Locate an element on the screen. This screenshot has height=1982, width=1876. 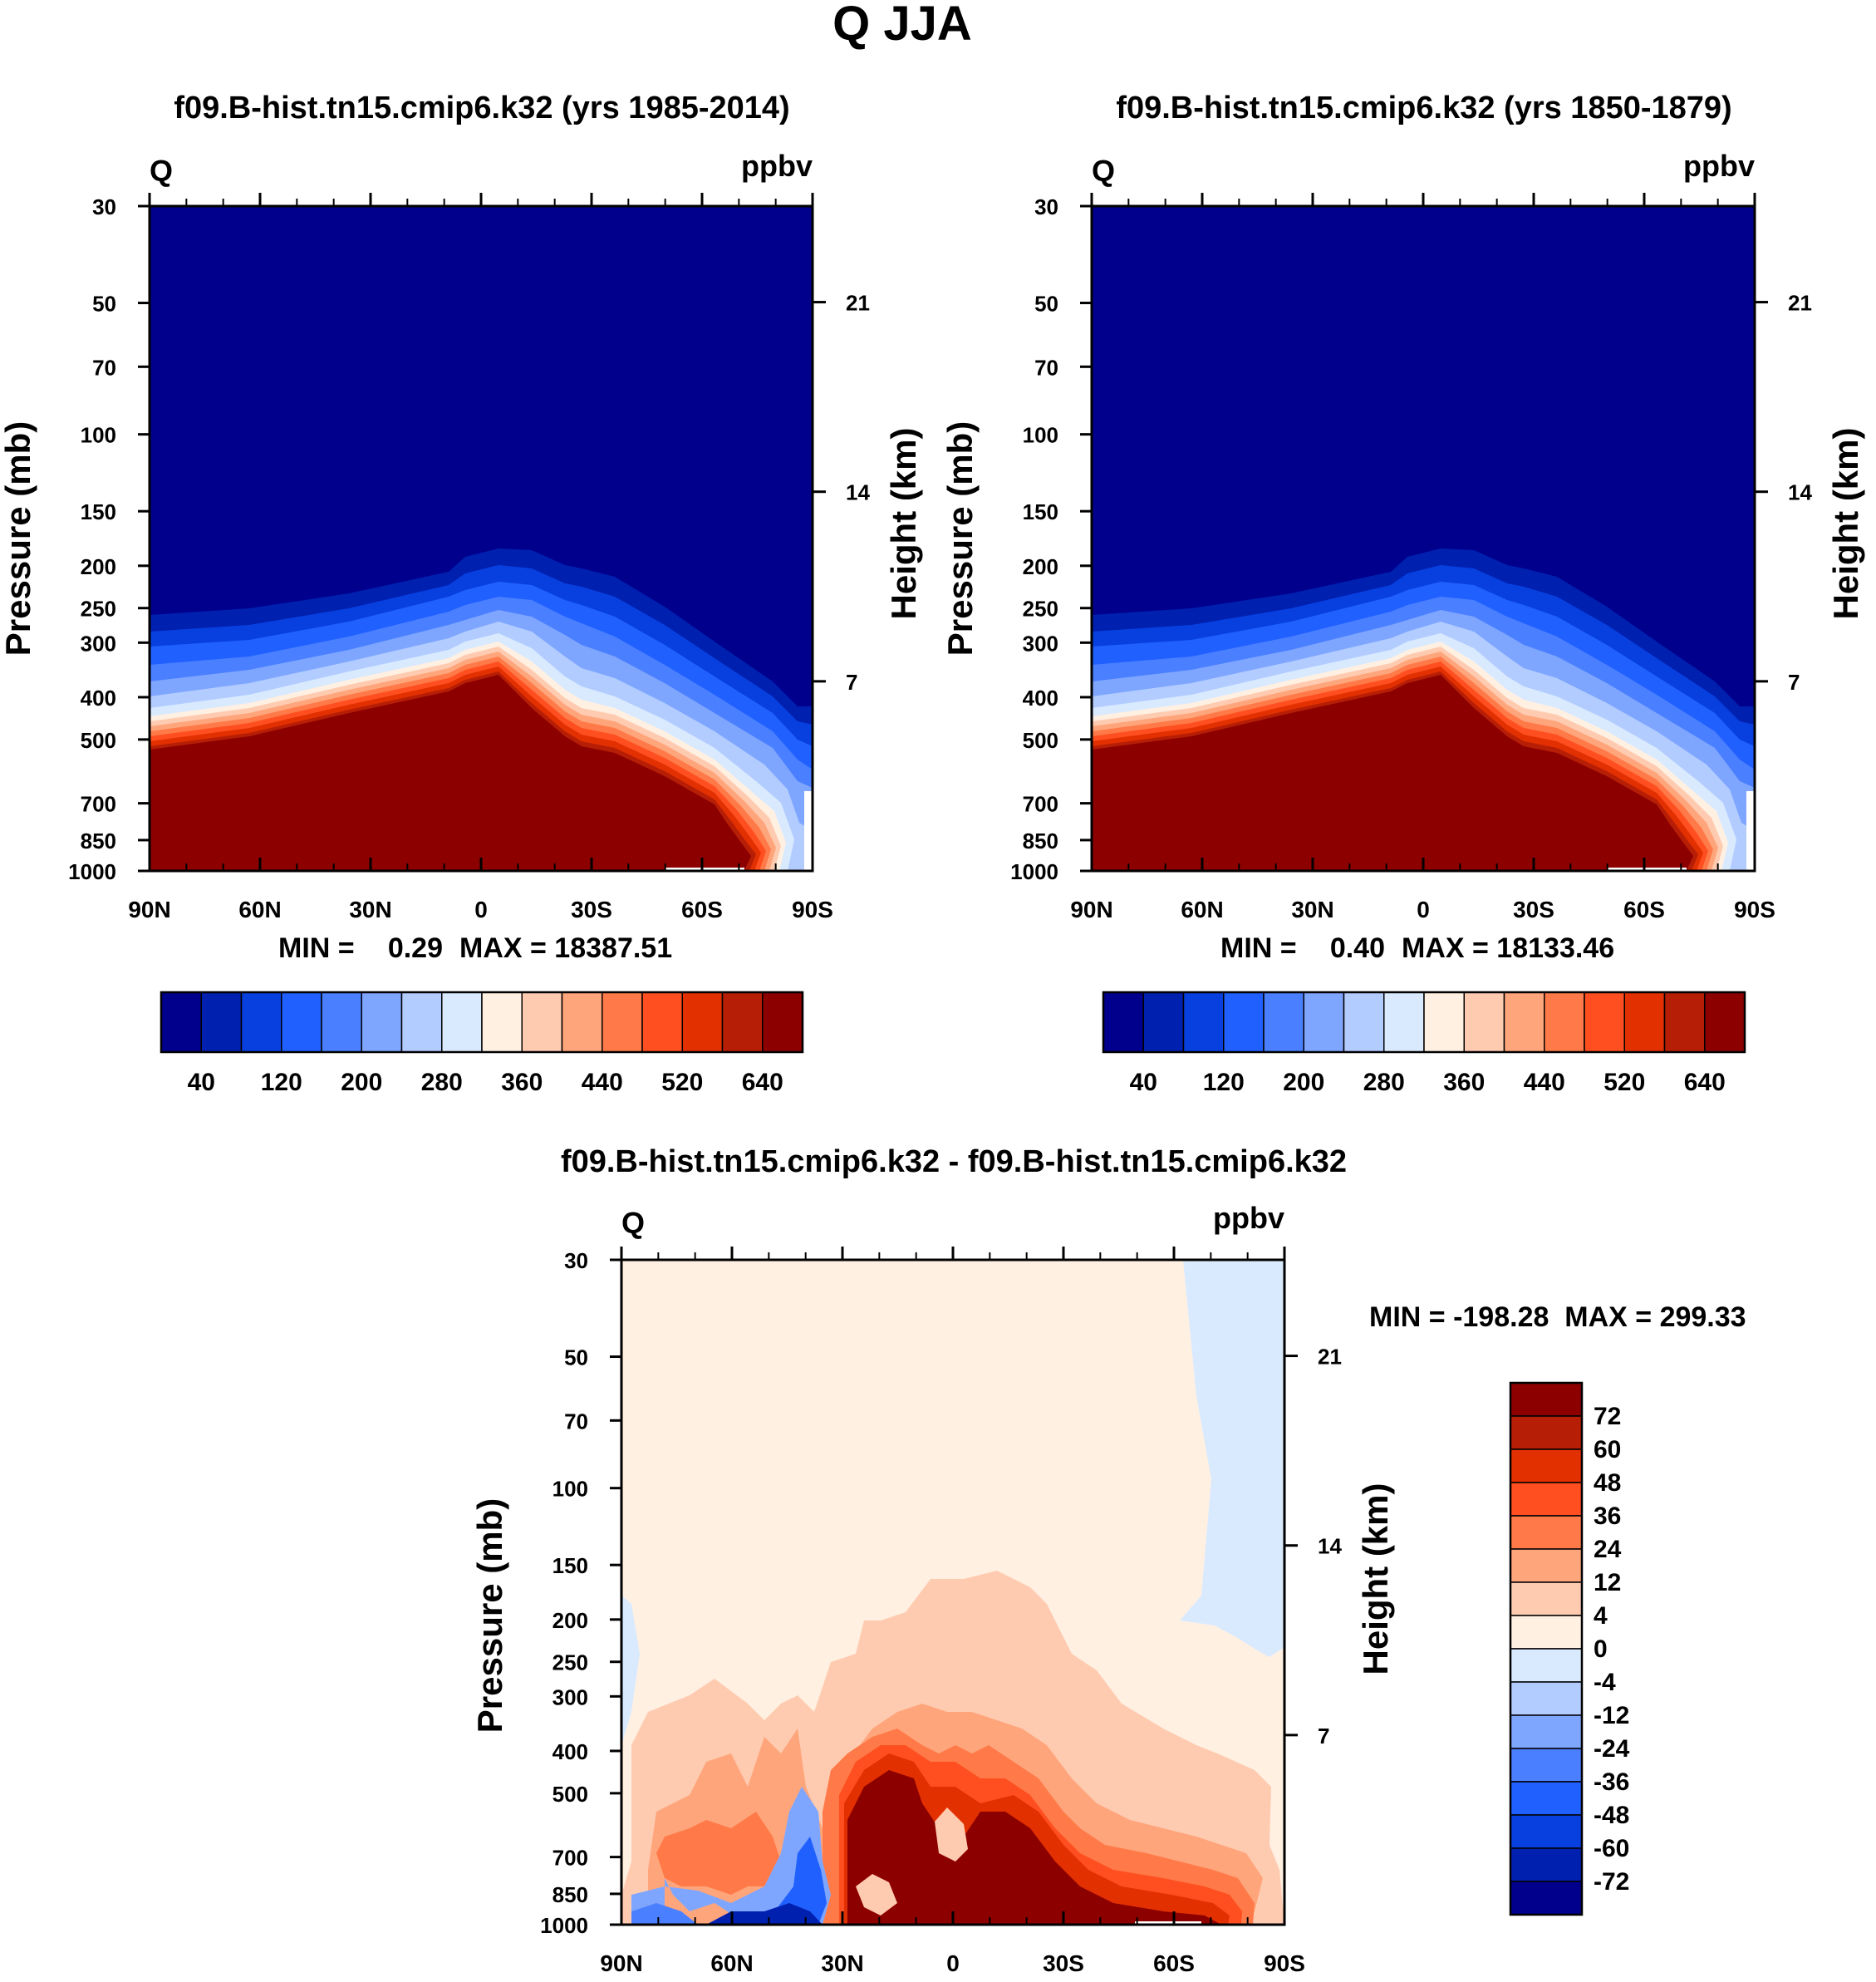
colorbar-label: -48 is located at coordinates (1611, 1815).